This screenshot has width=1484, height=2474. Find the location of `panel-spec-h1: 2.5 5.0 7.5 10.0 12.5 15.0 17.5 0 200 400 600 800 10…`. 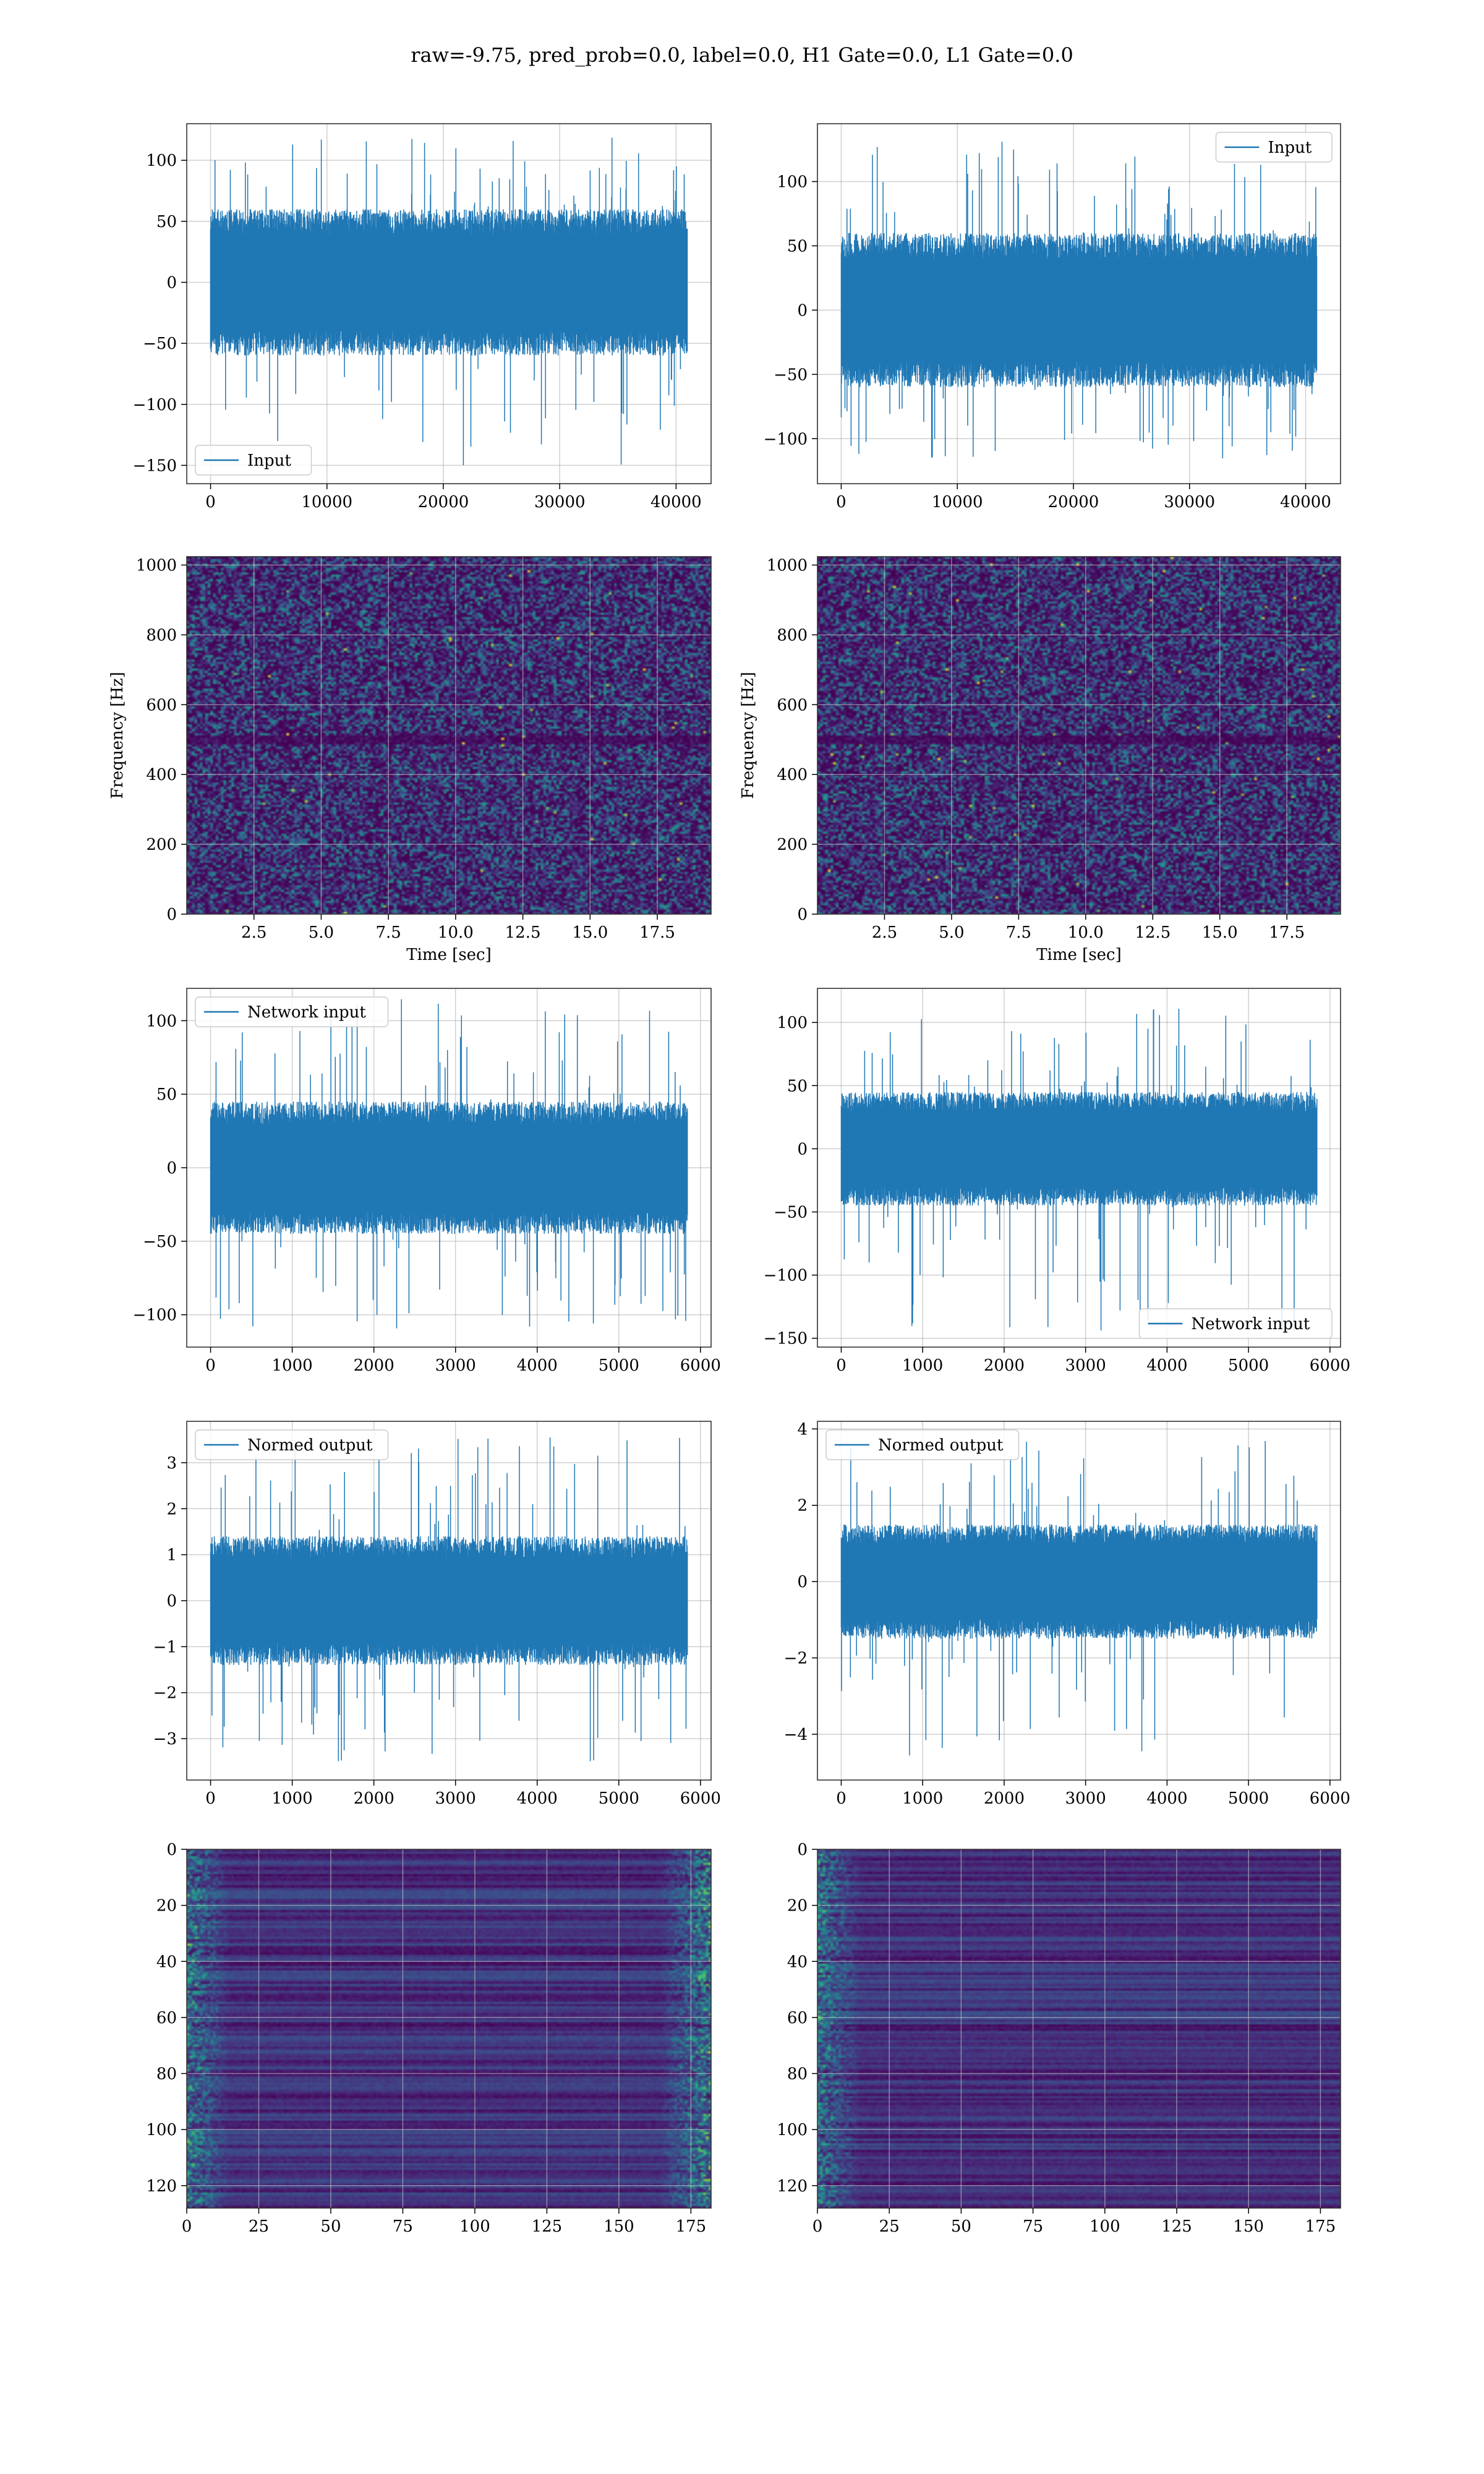

panel-spec-h1: 2.5 5.0 7.5 10.0 12.5 15.0 17.5 0 200 400 600 800 10… is located at coordinates (410, 760).